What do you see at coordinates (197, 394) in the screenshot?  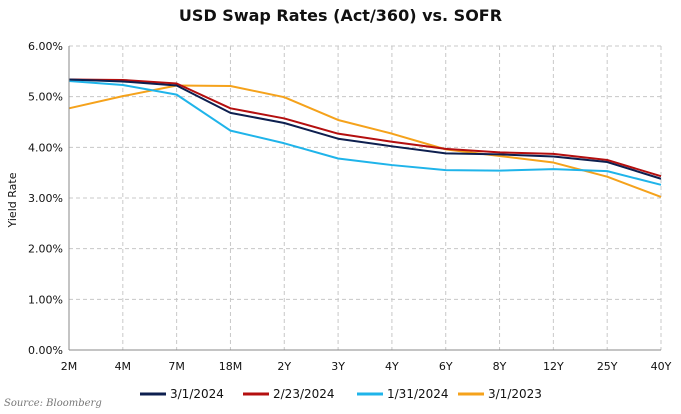 I see `legend-label: 3/1/2024` at bounding box center [197, 394].